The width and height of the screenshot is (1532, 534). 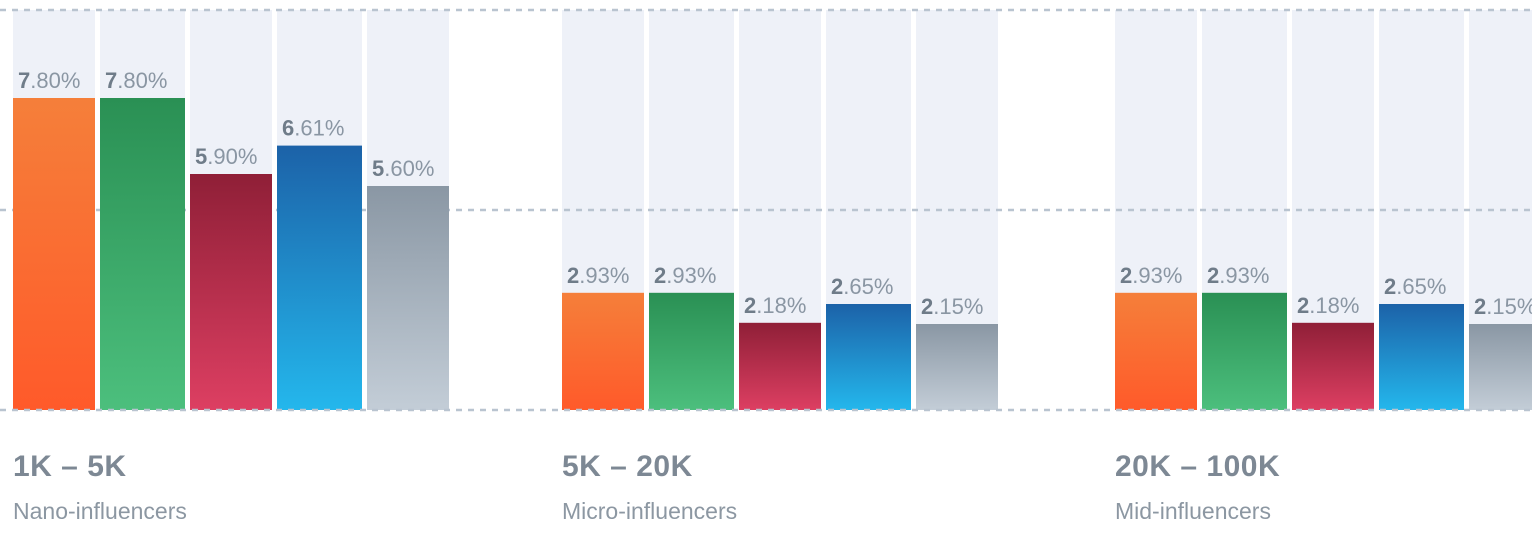 I want to click on group-title: 20K – 100K, so click(x=1198, y=466).